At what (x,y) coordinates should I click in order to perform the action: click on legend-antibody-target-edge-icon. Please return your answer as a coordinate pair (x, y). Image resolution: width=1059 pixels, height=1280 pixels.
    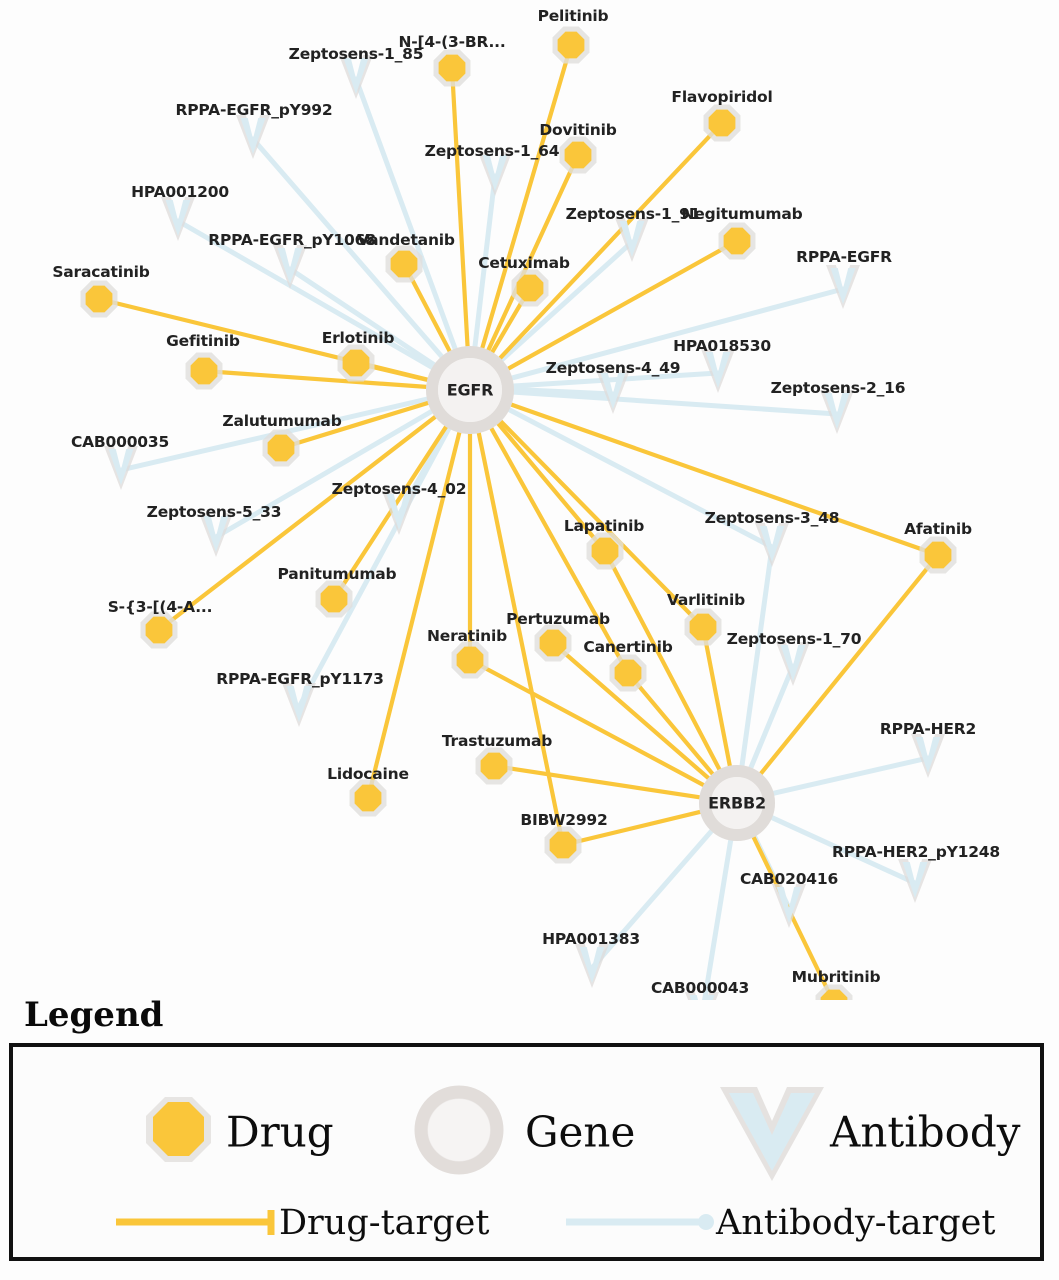
    Looking at the image, I should click on (640, 1222).